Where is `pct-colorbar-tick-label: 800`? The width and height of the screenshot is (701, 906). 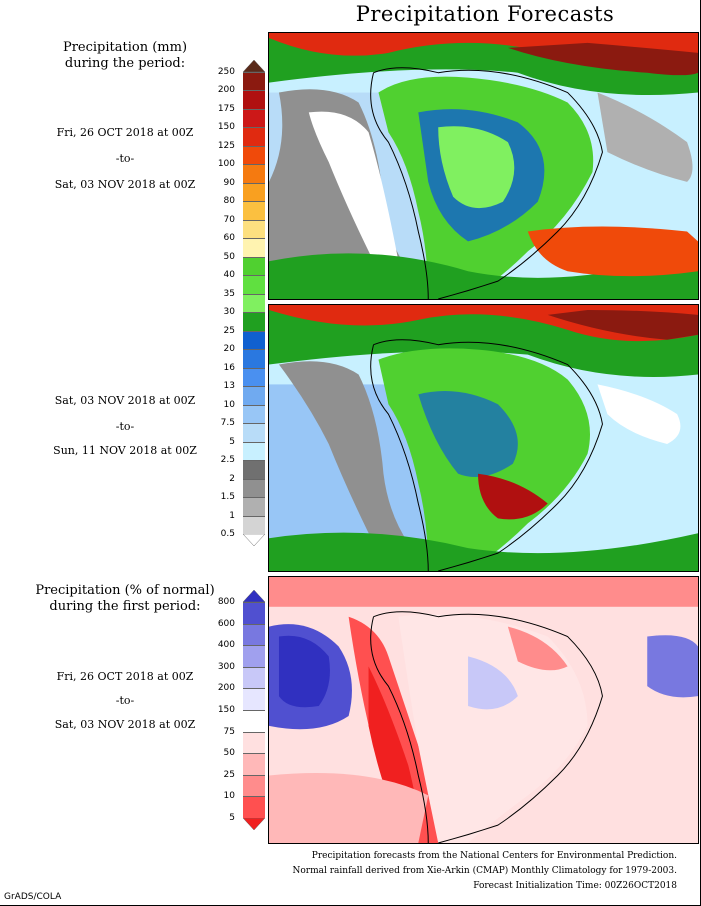 pct-colorbar-tick-label: 800 is located at coordinates (226, 602).